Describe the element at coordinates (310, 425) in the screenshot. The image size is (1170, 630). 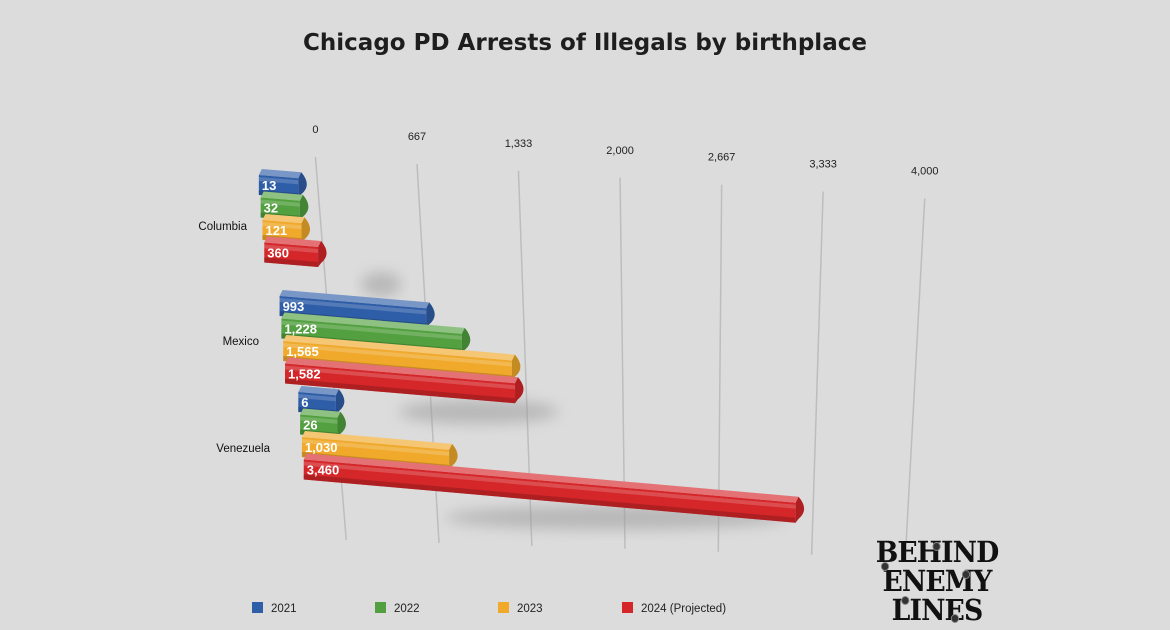
I see `data-label: 26` at that location.